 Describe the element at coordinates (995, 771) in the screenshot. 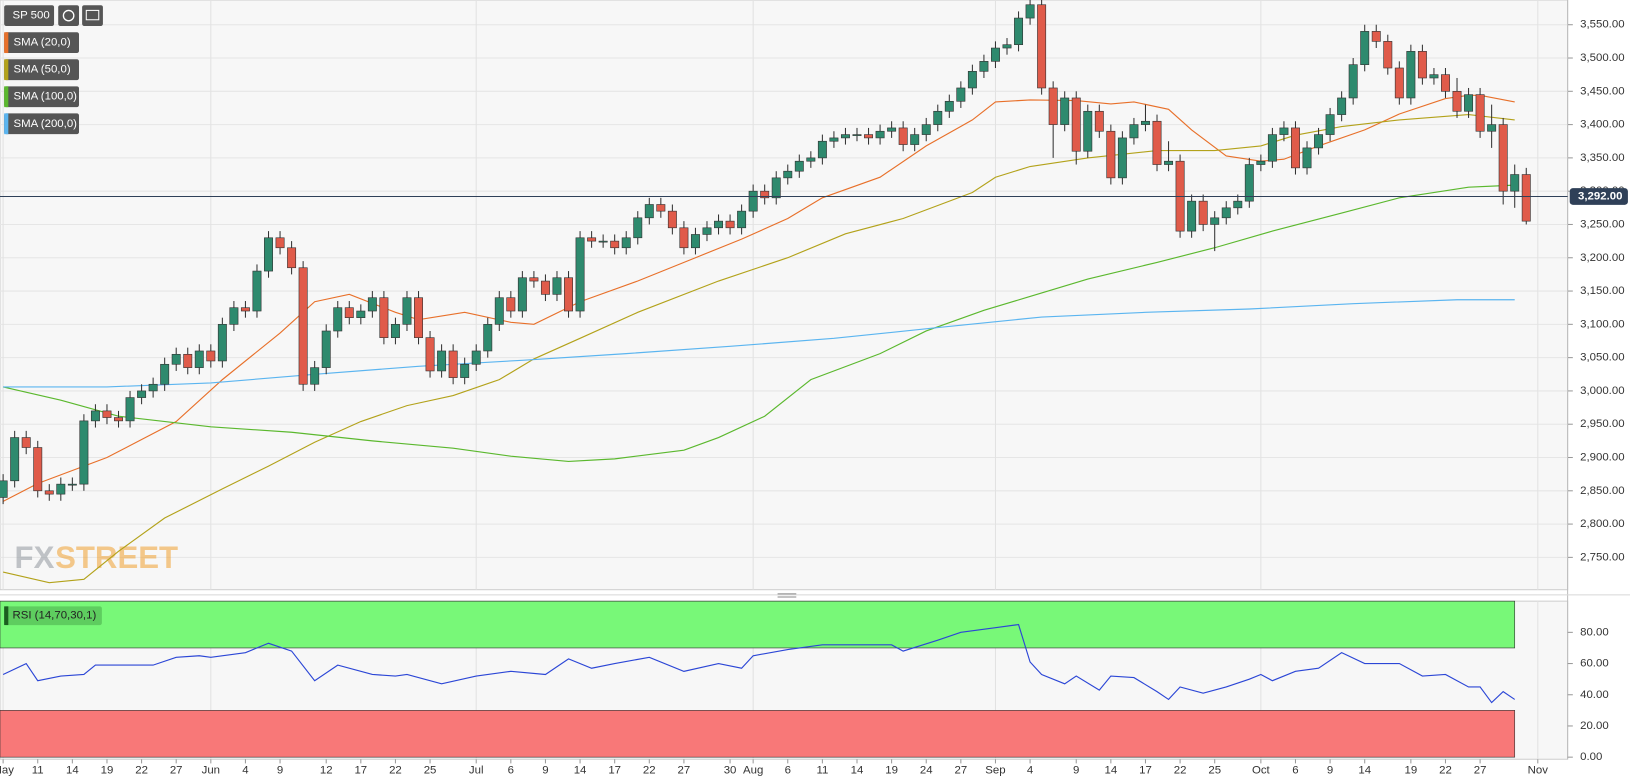

I see `x-tick-label: Sep` at that location.